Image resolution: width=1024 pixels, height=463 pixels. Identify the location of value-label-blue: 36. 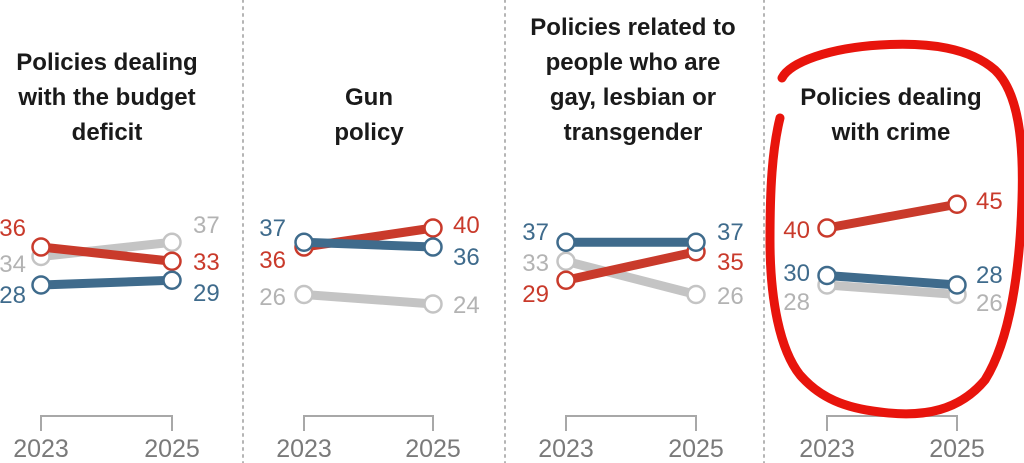
(466, 257).